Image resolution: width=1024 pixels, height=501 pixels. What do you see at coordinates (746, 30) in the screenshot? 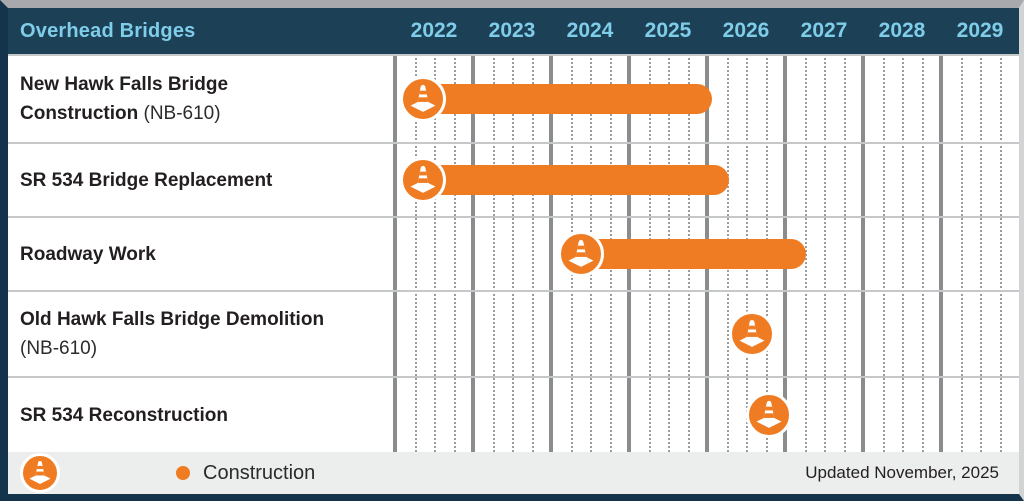
I see `year-tick-2026: 2026` at bounding box center [746, 30].